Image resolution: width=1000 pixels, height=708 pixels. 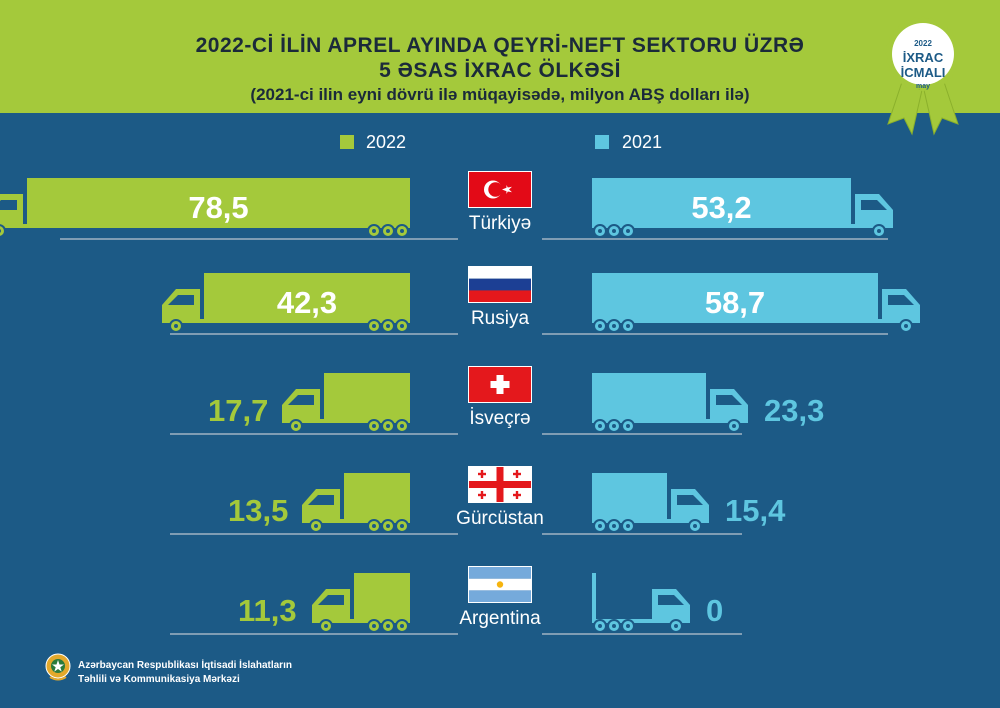 I want to click on flag-georgia, so click(x=500, y=484).